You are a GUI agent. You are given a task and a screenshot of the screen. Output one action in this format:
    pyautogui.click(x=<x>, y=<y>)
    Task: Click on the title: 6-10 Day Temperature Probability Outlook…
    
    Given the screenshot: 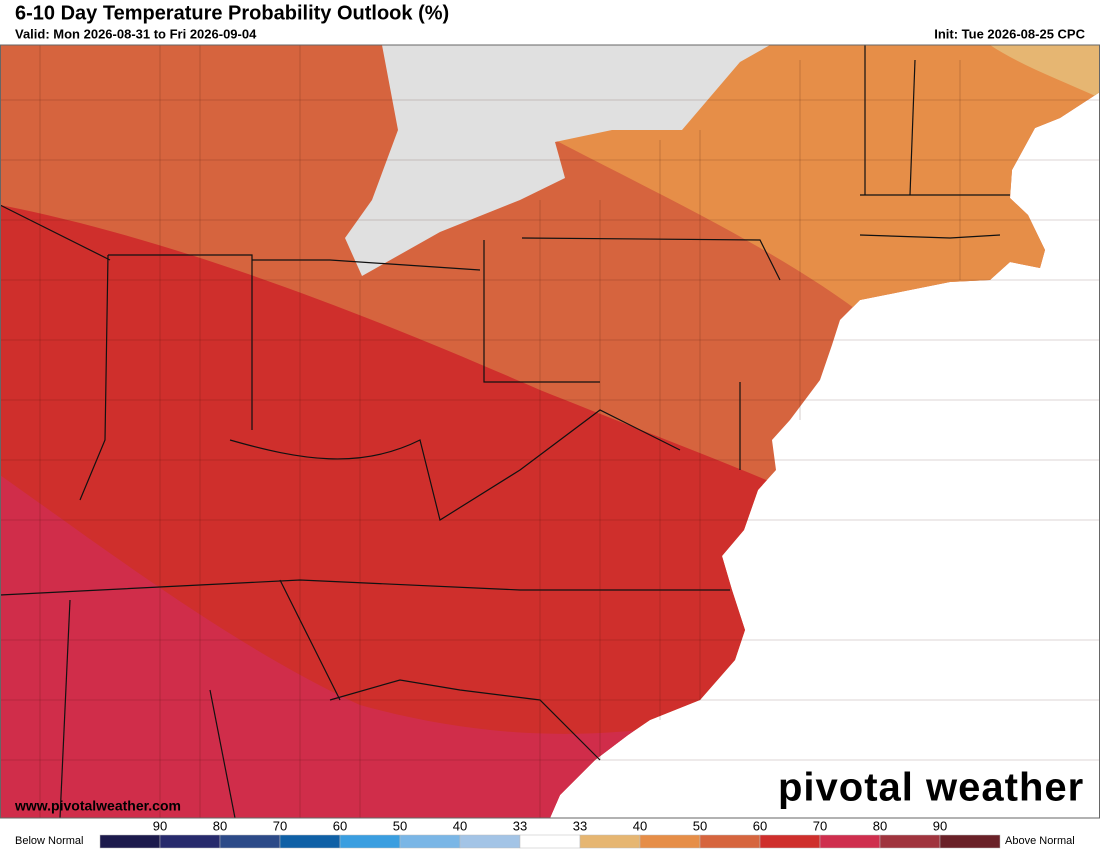 What is the action you would take?
    pyautogui.click(x=232, y=13)
    